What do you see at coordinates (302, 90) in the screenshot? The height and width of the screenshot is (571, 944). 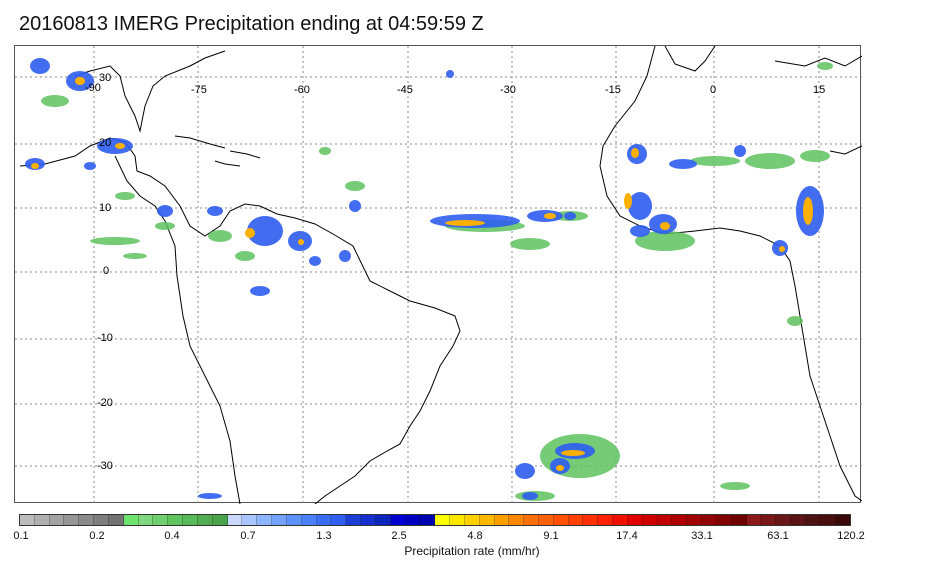 I see `lon-label: -60` at bounding box center [302, 90].